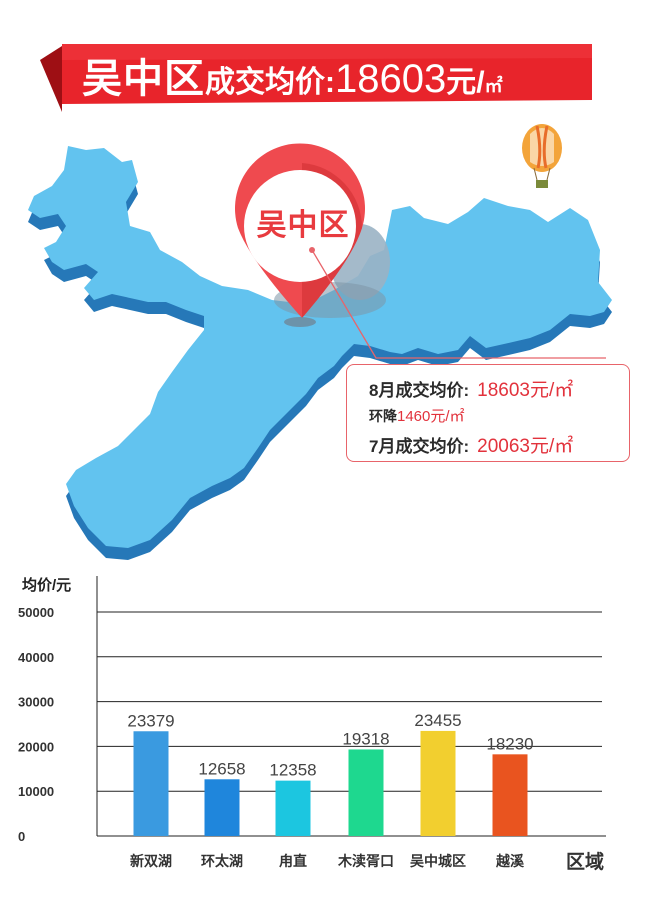 The height and width of the screenshot is (905, 650). What do you see at coordinates (330, 783) in the screenshot?
I see `chart-bars` at bounding box center [330, 783].